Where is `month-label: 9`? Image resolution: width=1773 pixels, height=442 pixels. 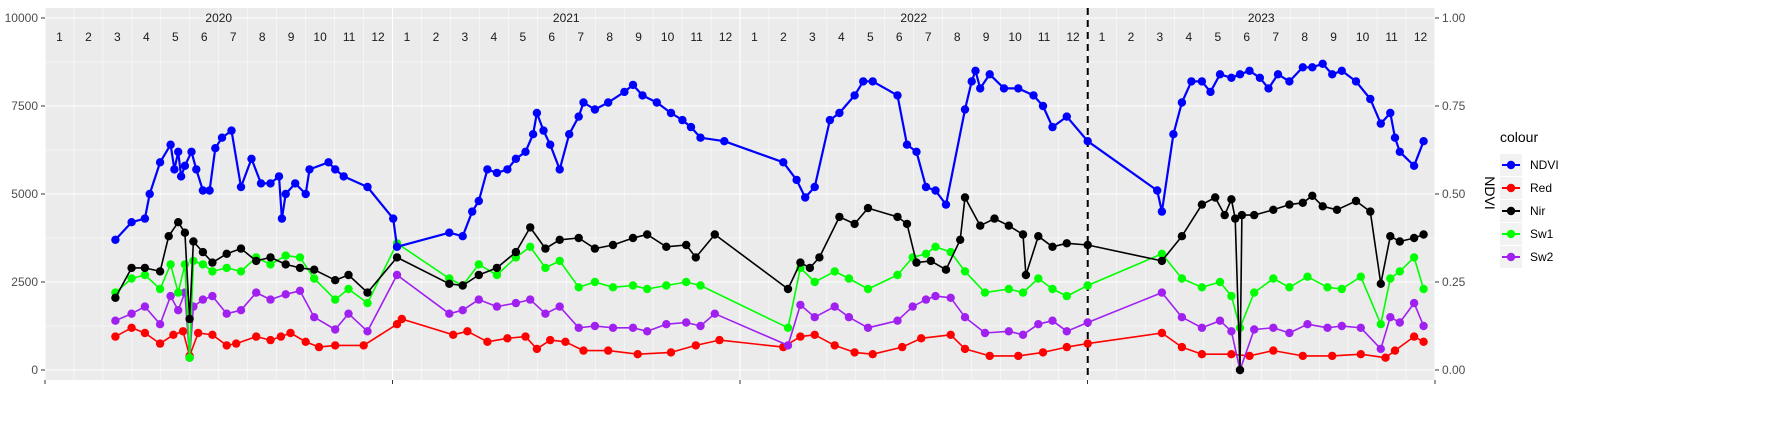 month-label: 9 is located at coordinates (638, 37).